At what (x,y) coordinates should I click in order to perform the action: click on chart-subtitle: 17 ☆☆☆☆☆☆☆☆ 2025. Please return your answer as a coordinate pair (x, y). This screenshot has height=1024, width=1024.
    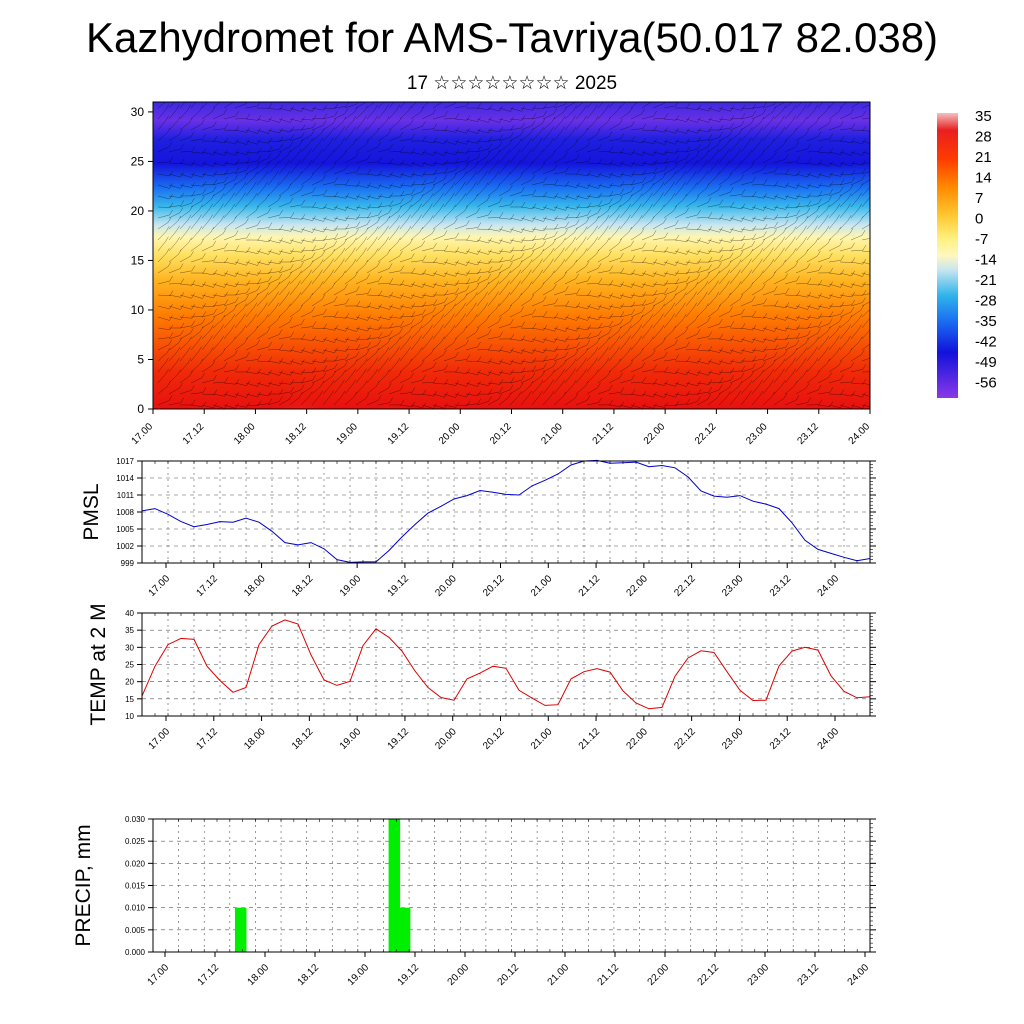
    Looking at the image, I should click on (512, 83).